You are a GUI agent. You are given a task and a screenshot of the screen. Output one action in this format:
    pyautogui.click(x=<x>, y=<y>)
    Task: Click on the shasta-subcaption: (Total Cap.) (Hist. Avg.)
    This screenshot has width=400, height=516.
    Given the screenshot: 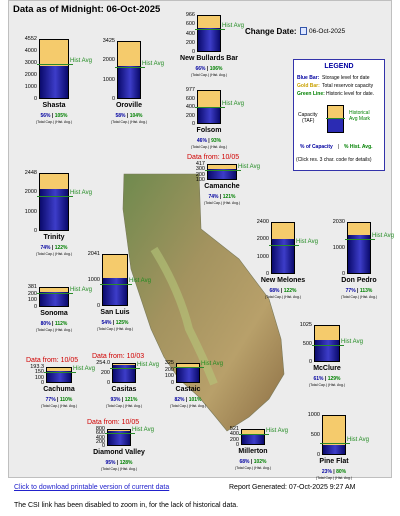 What is the action you would take?
    pyautogui.click(x=54, y=122)
    